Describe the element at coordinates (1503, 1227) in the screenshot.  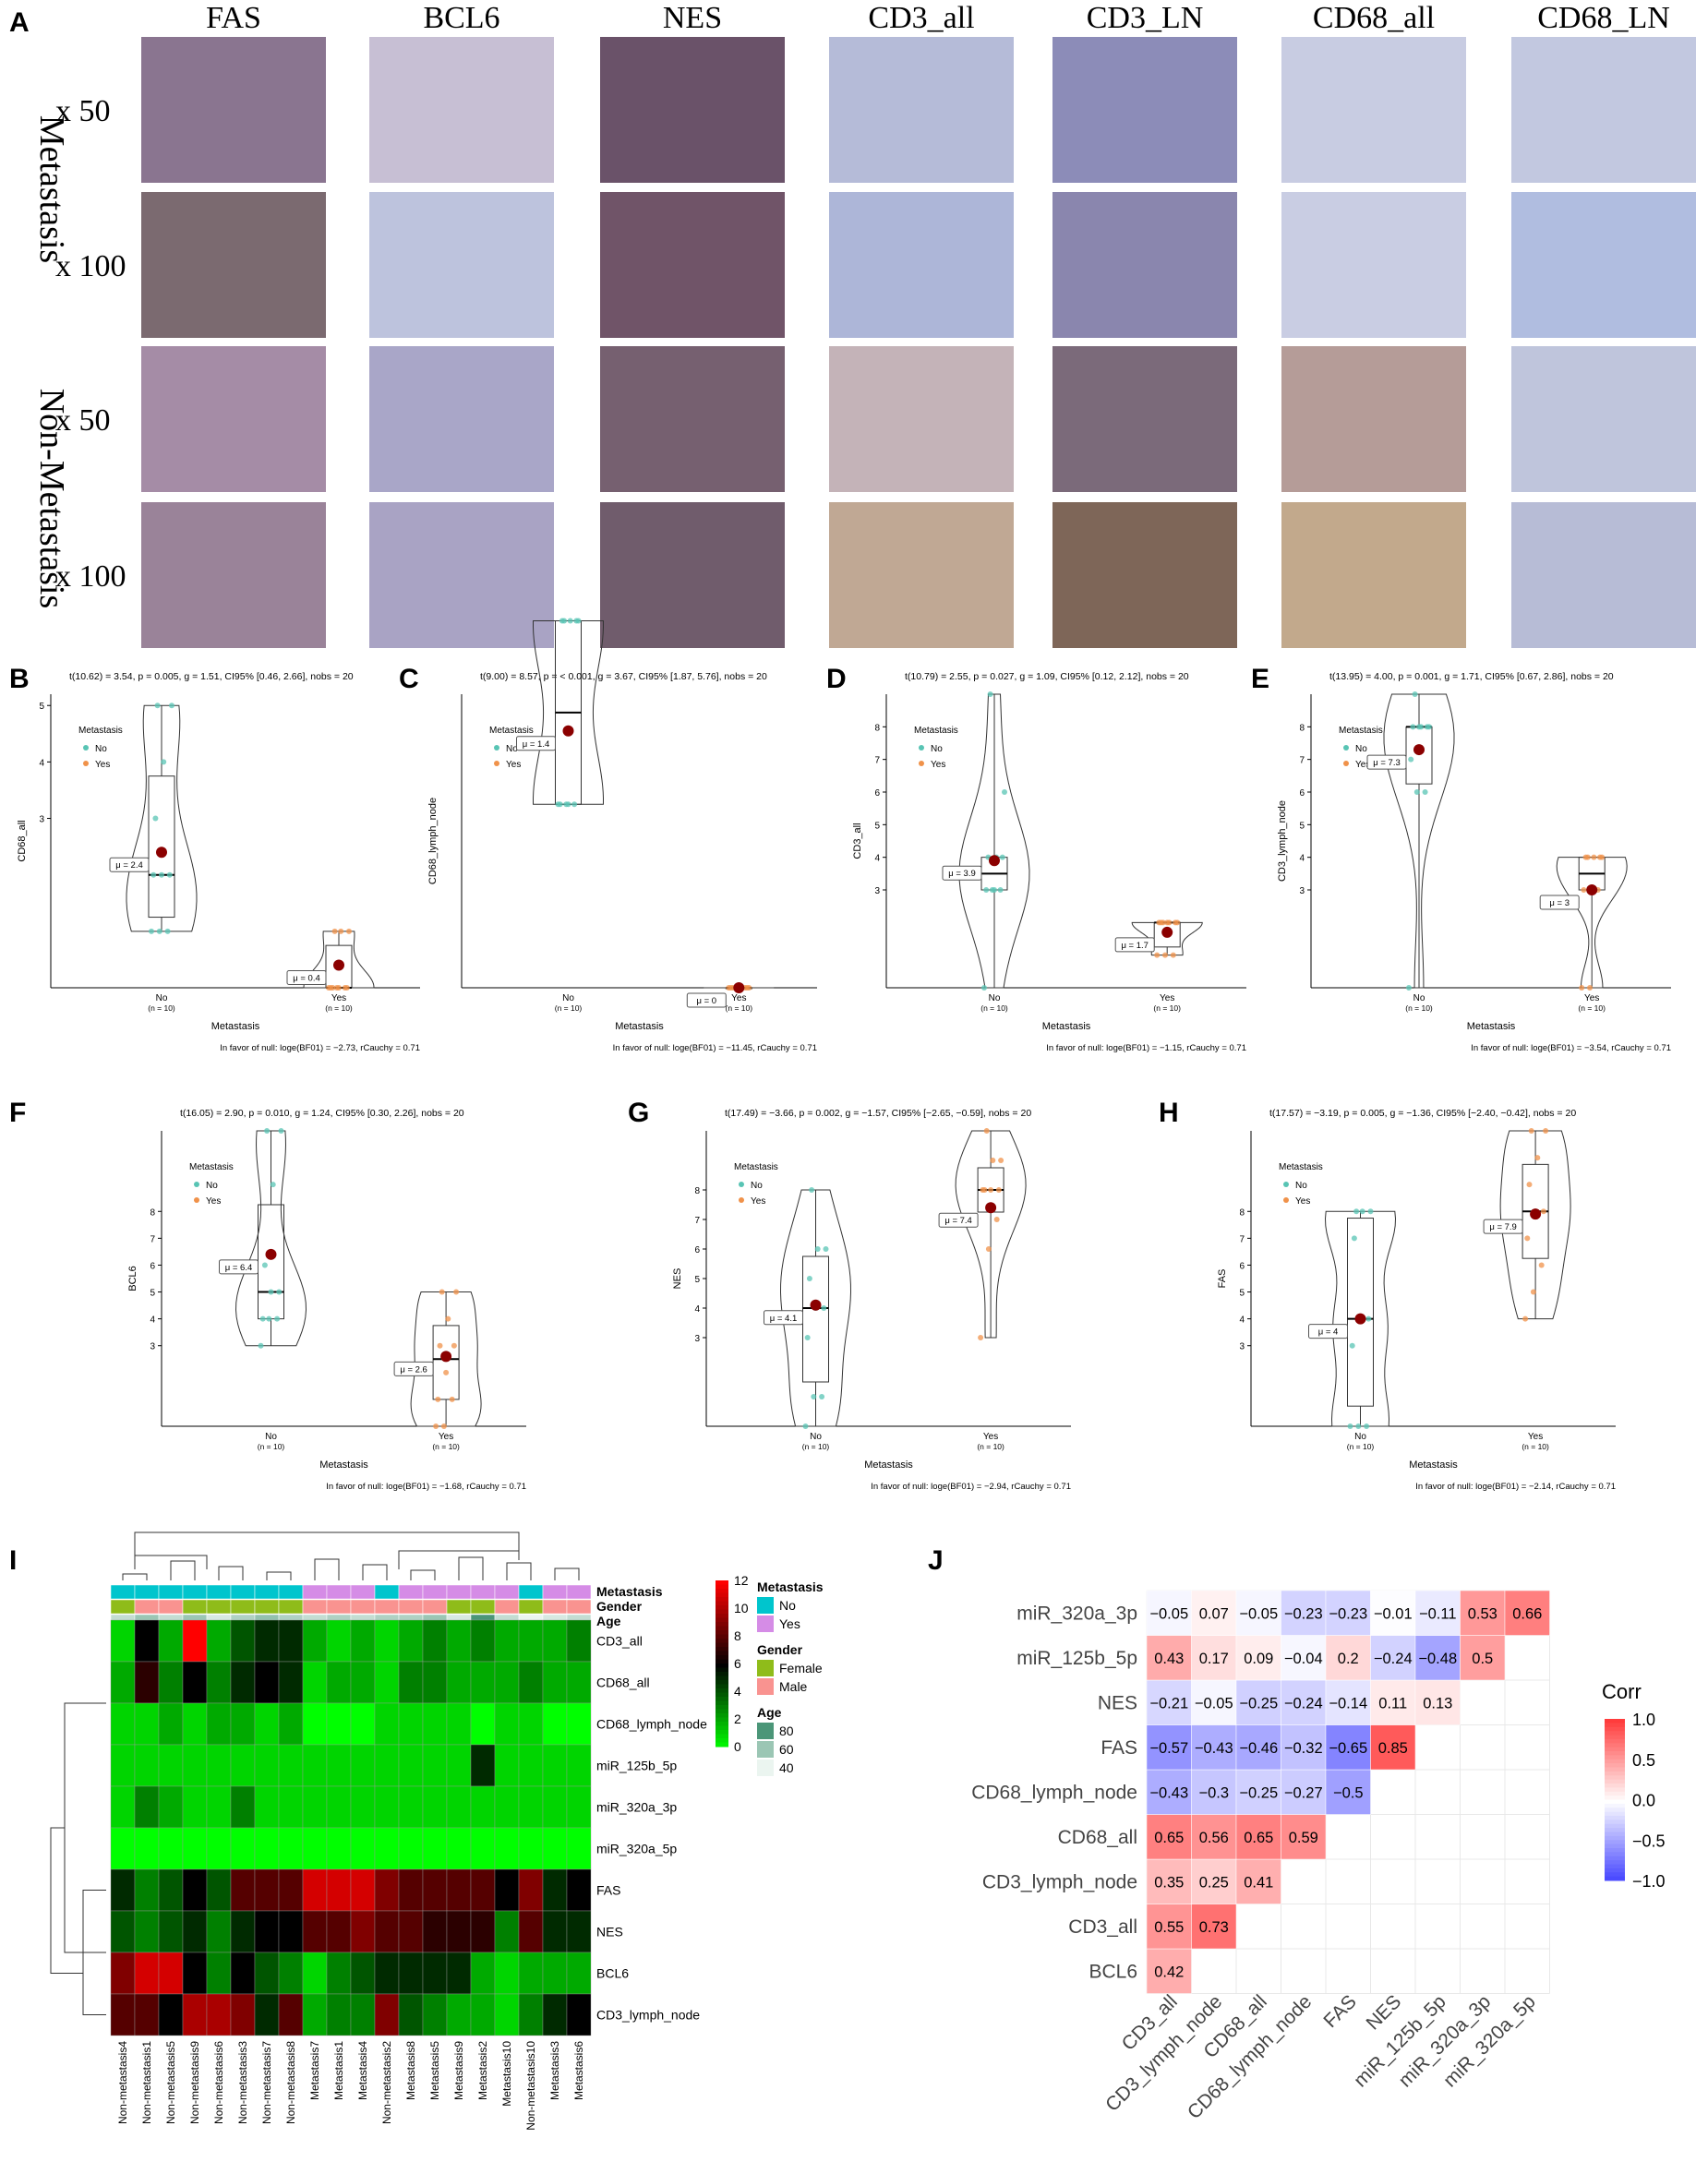
I see `mean-label: μ = 7.9` at that location.